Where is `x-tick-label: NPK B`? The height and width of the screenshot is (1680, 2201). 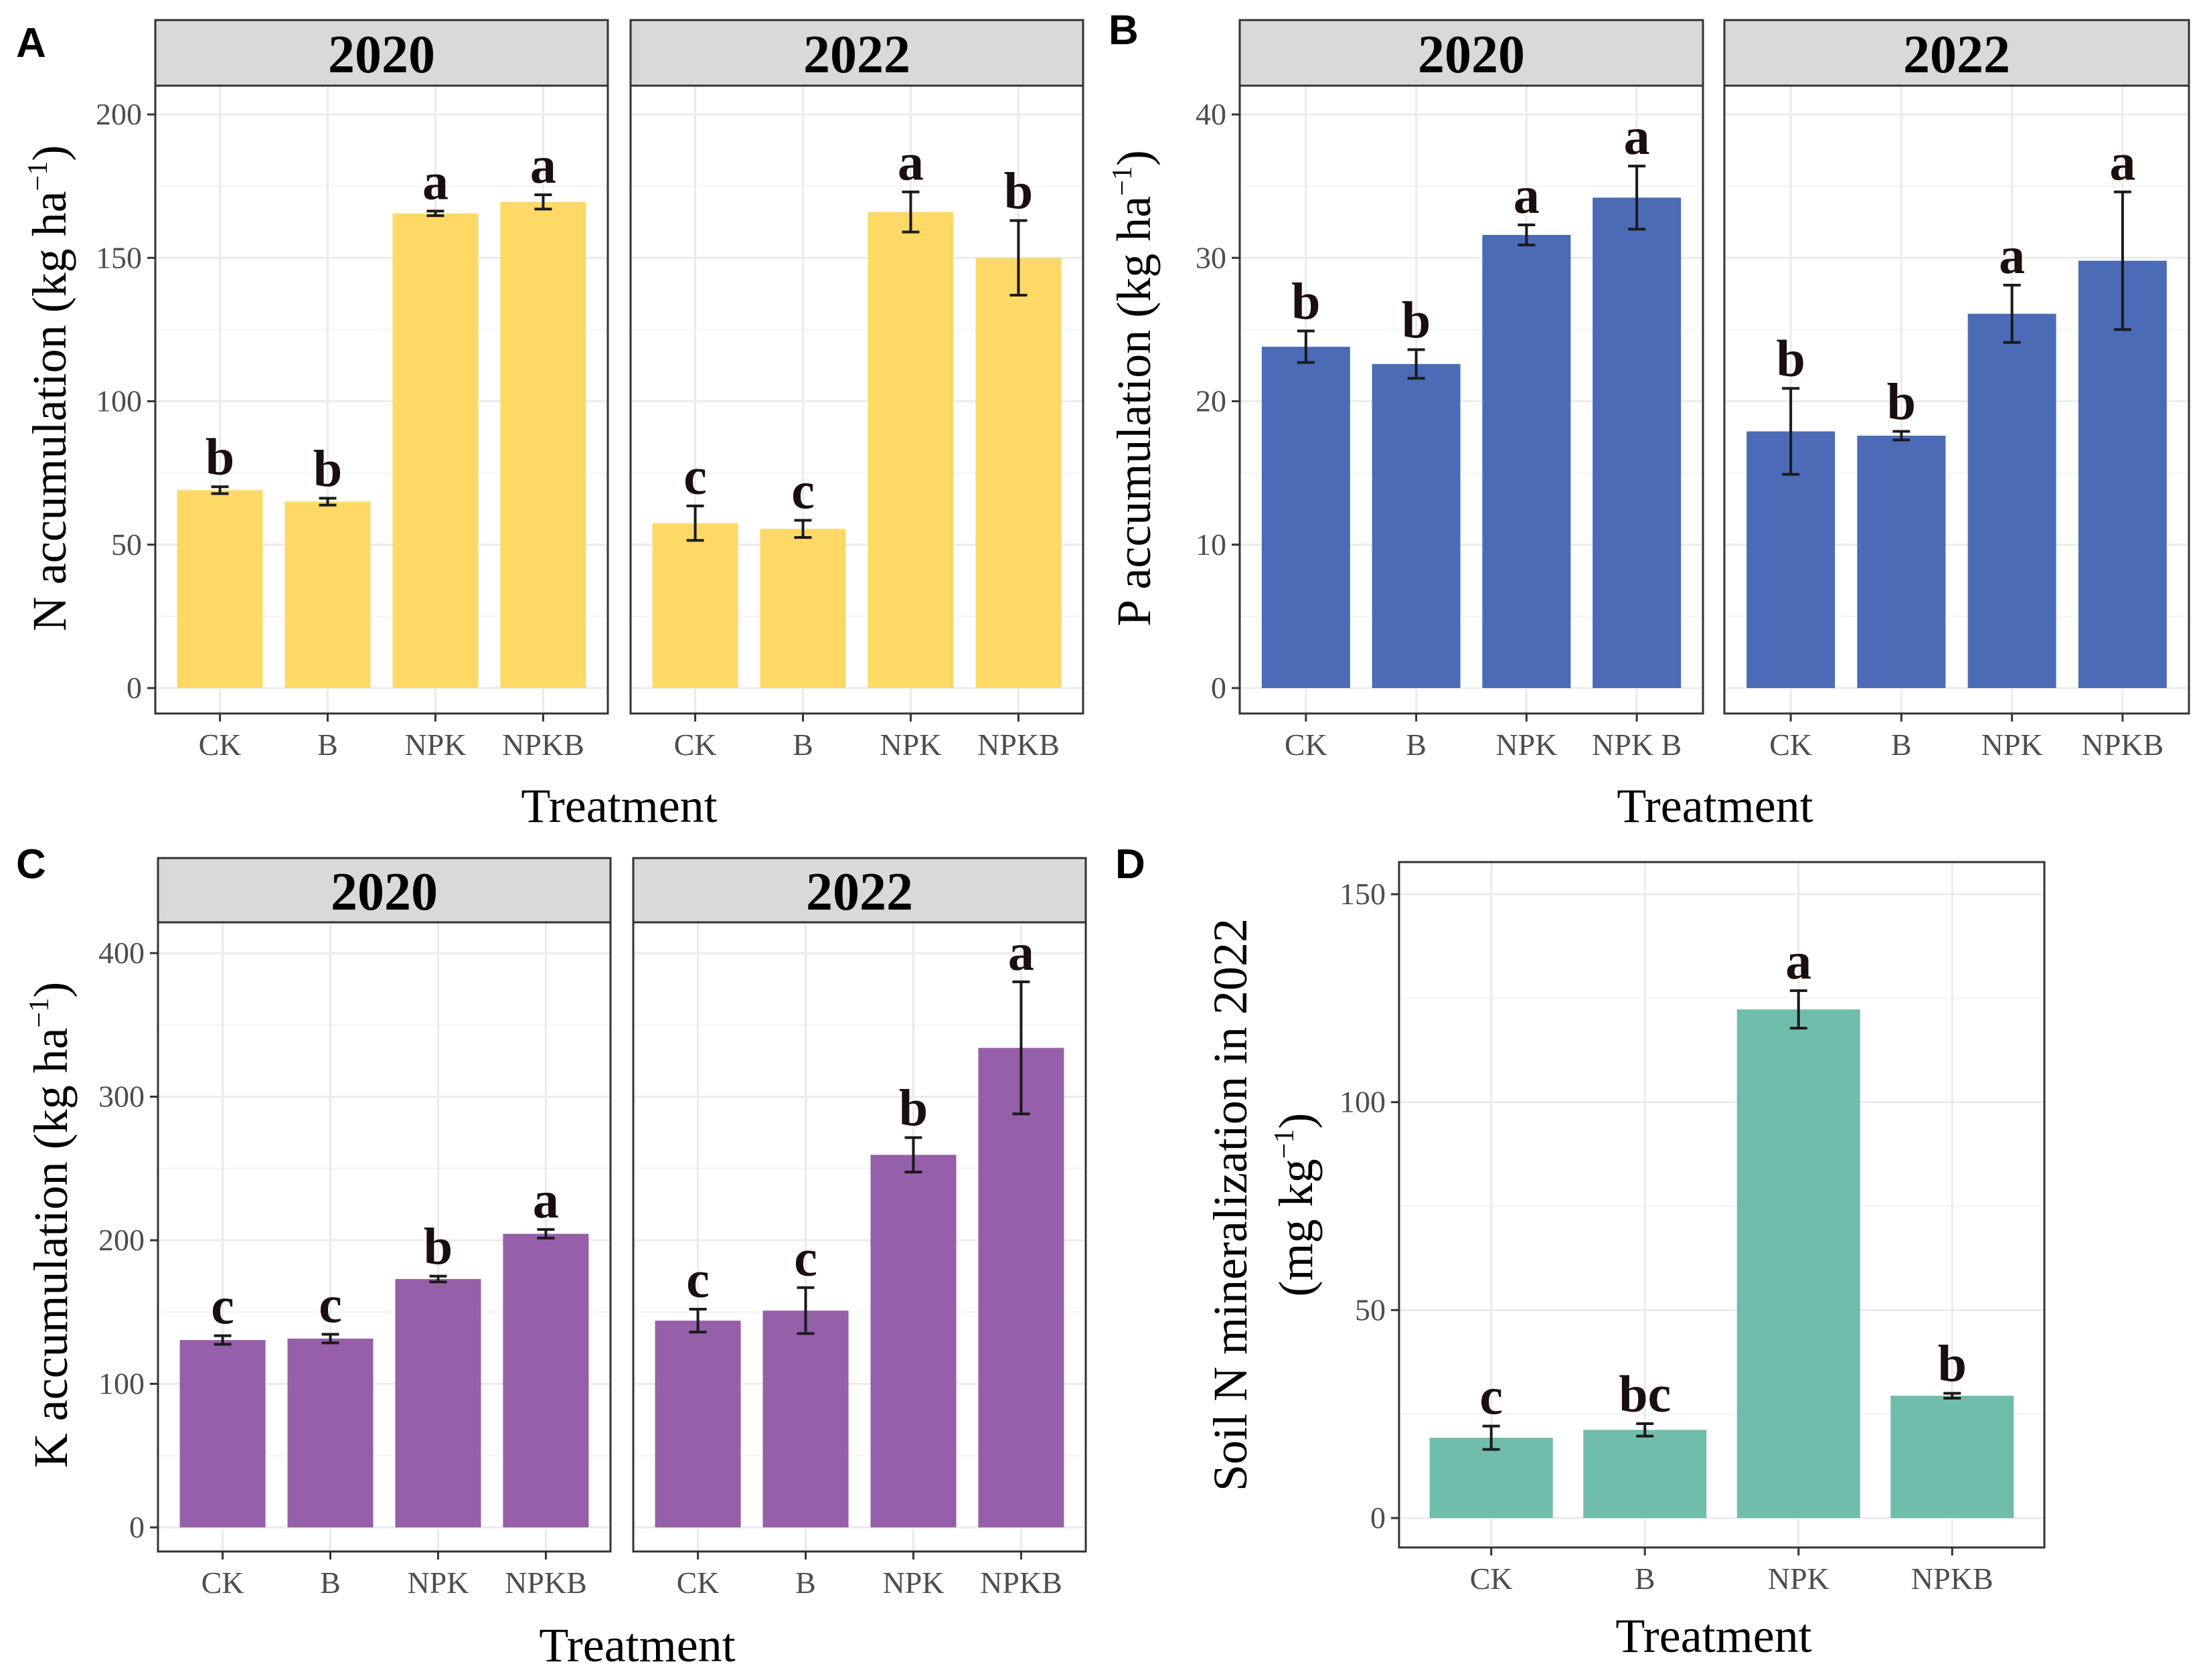
x-tick-label: NPK B is located at coordinates (1637, 745).